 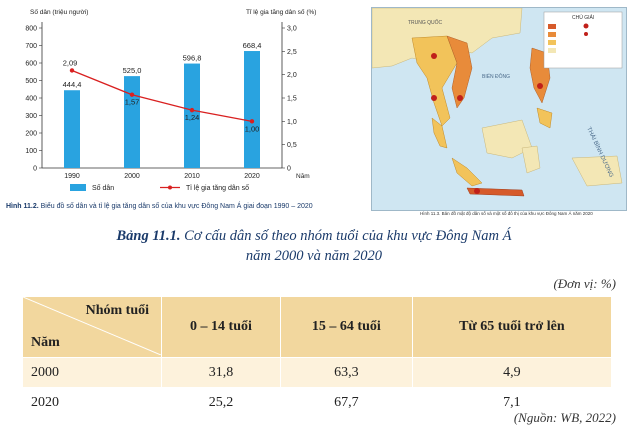 What do you see at coordinates (31, 99) in the screenshot?
I see `y-tick-label: 400` at bounding box center [31, 99].